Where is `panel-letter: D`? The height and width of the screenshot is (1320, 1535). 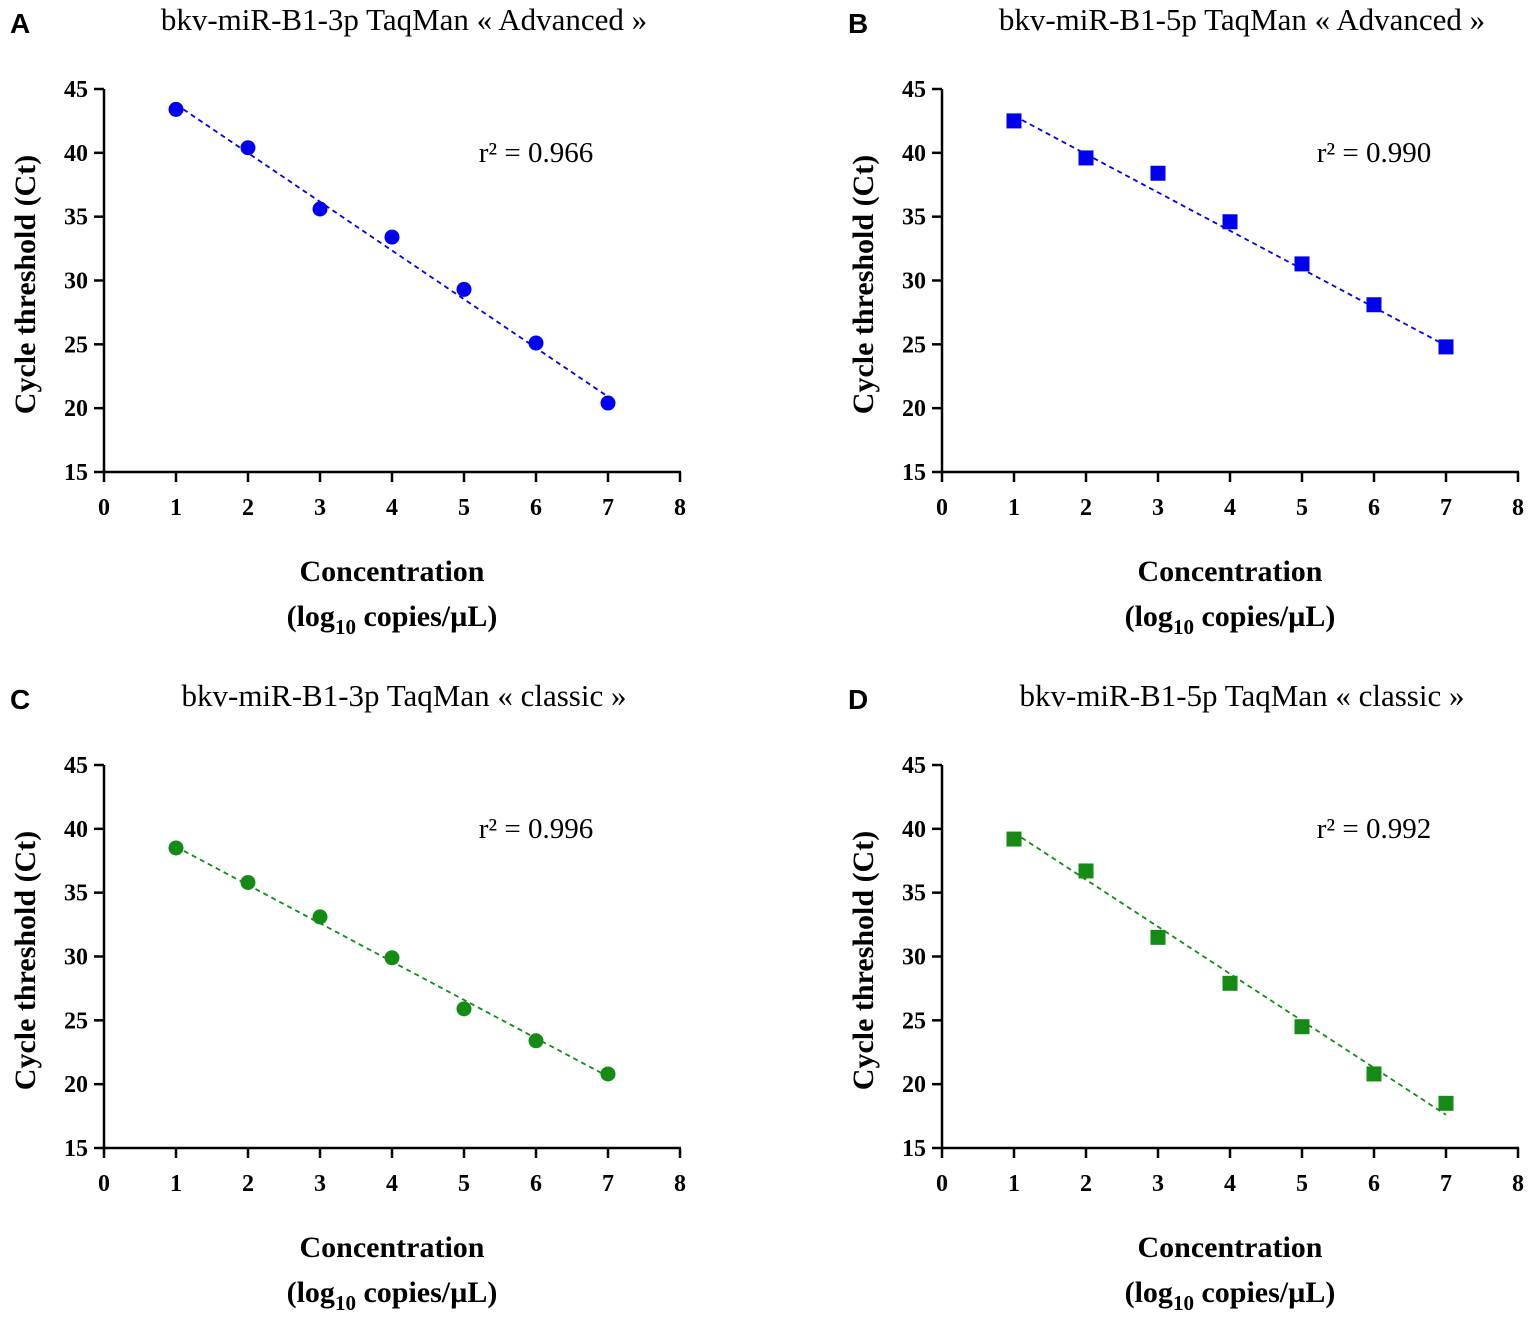
panel-letter: D is located at coordinates (858, 699).